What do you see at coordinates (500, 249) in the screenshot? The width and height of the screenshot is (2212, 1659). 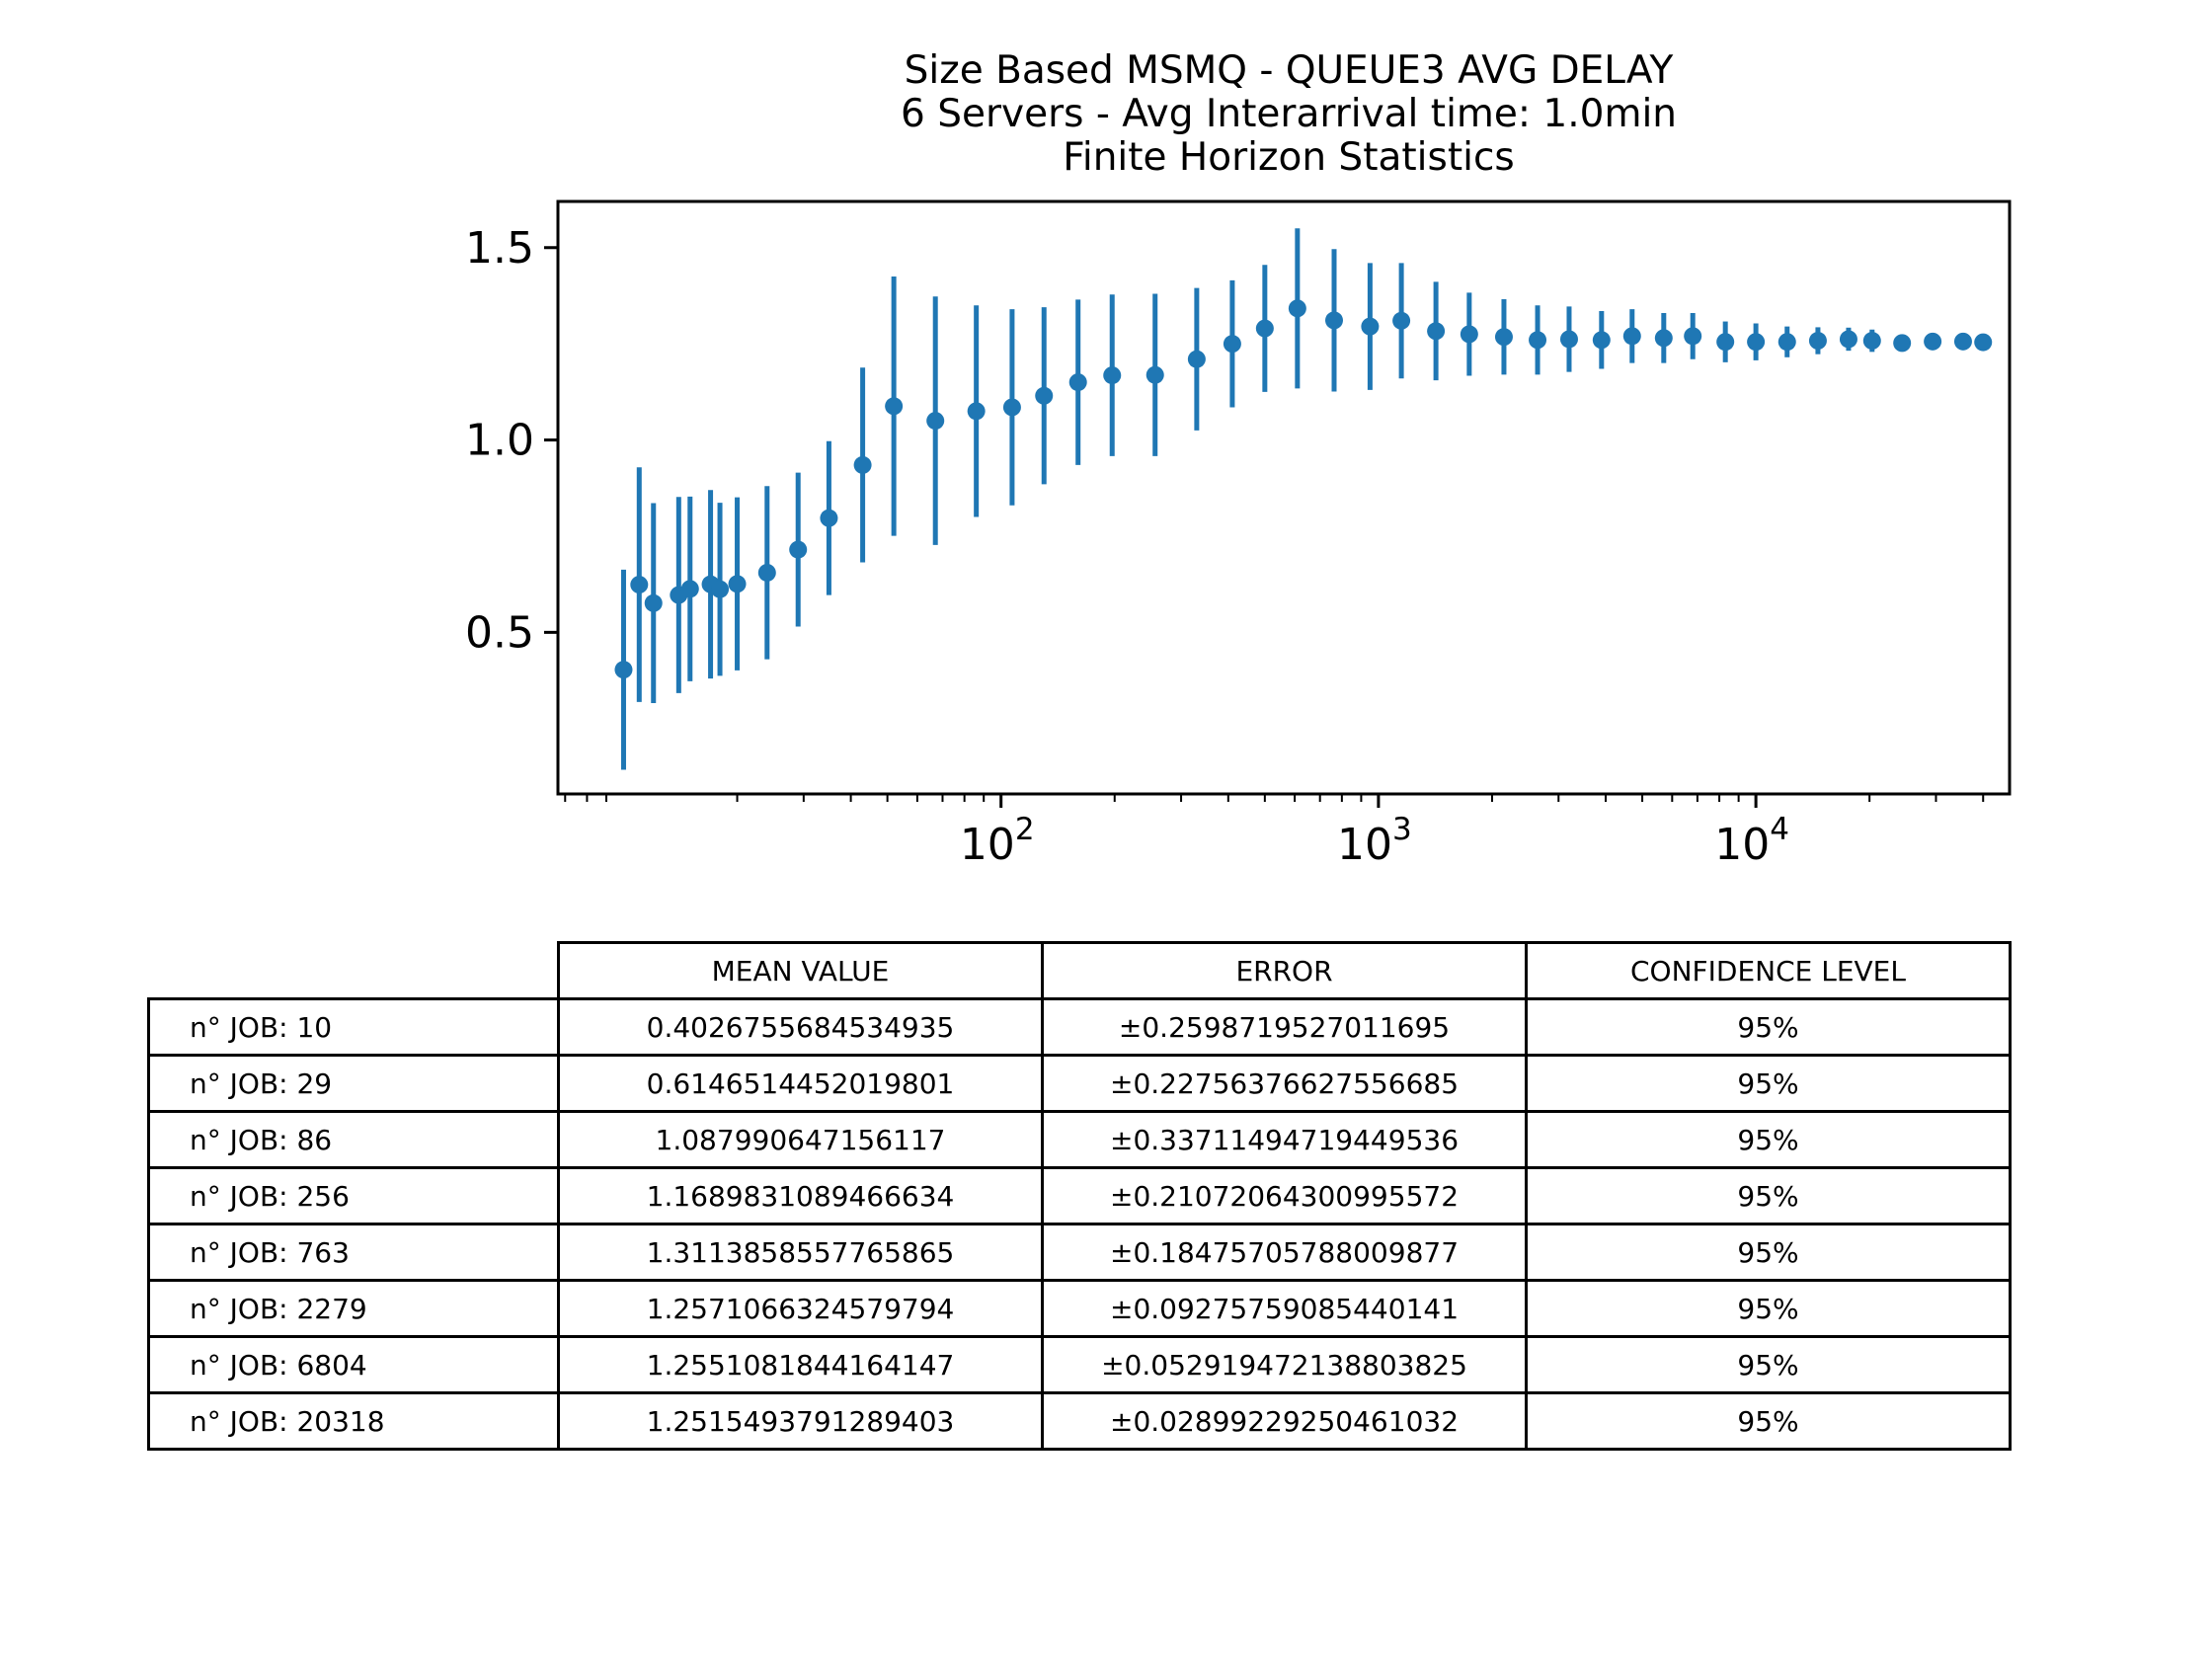 I see `y-tick-label: 1.5` at bounding box center [500, 249].